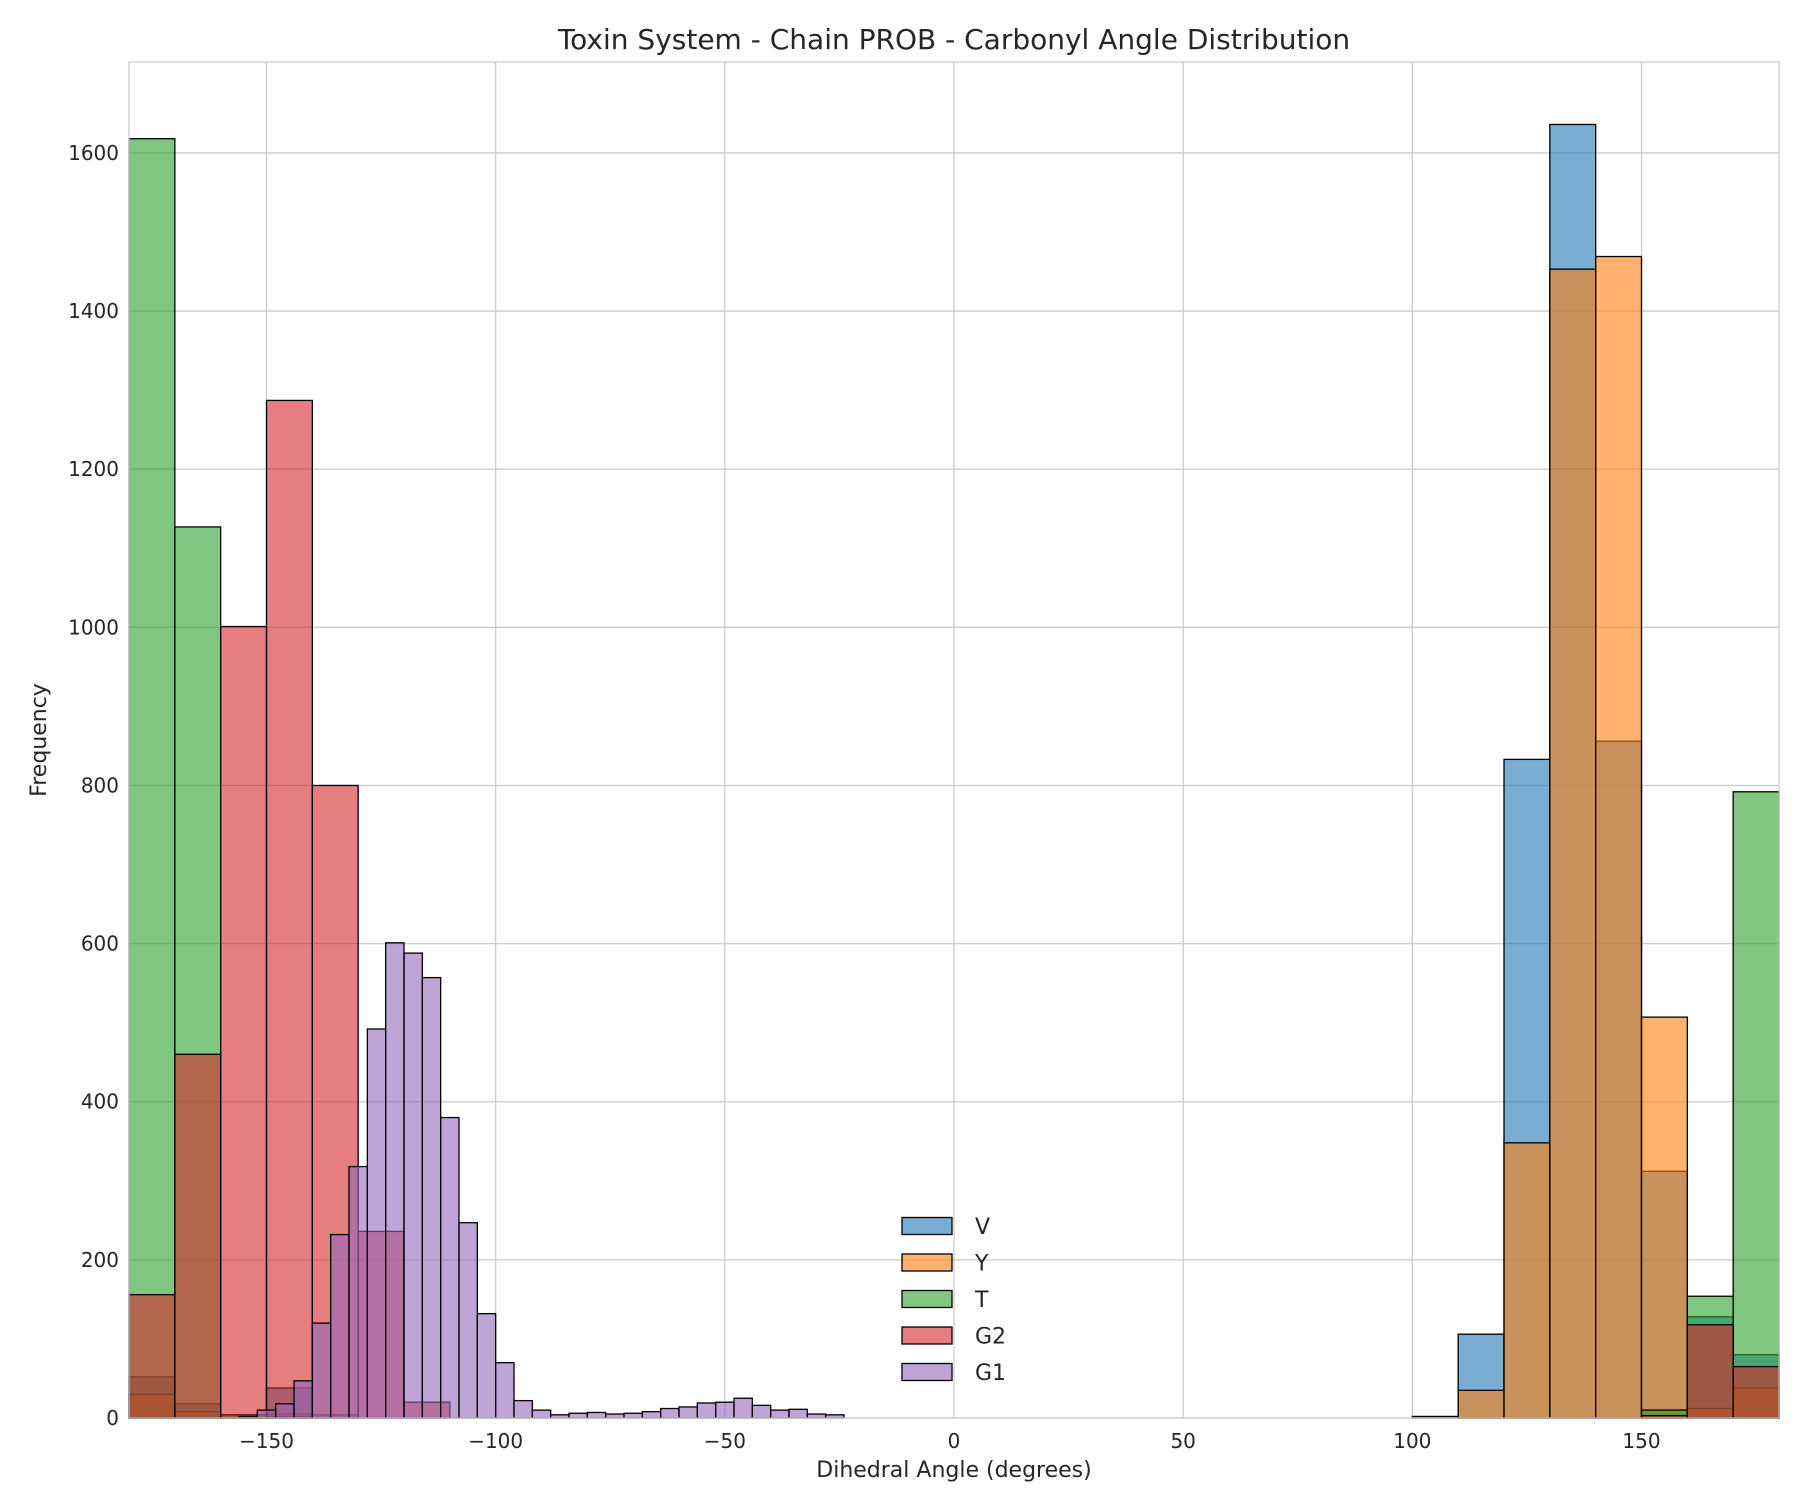 The image size is (1800, 1500). I want to click on legend-swatch-y, so click(927, 1262).